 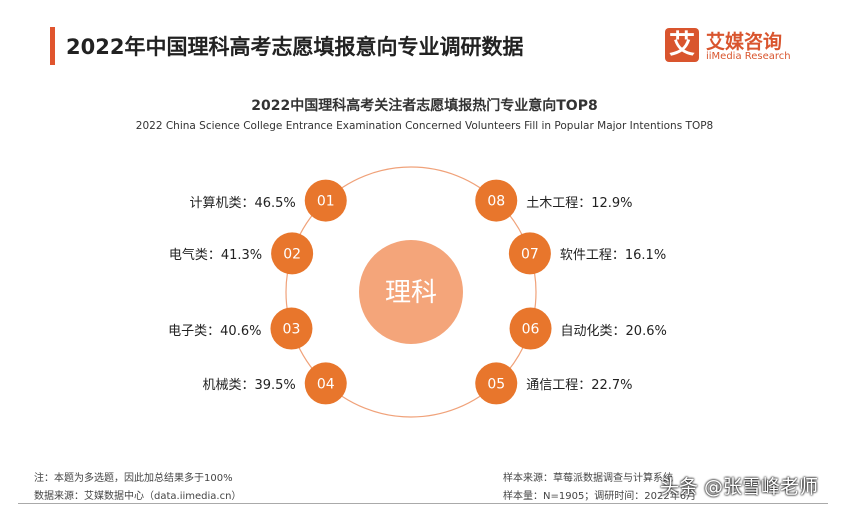 I want to click on rank-number: 08, so click(x=496, y=202).